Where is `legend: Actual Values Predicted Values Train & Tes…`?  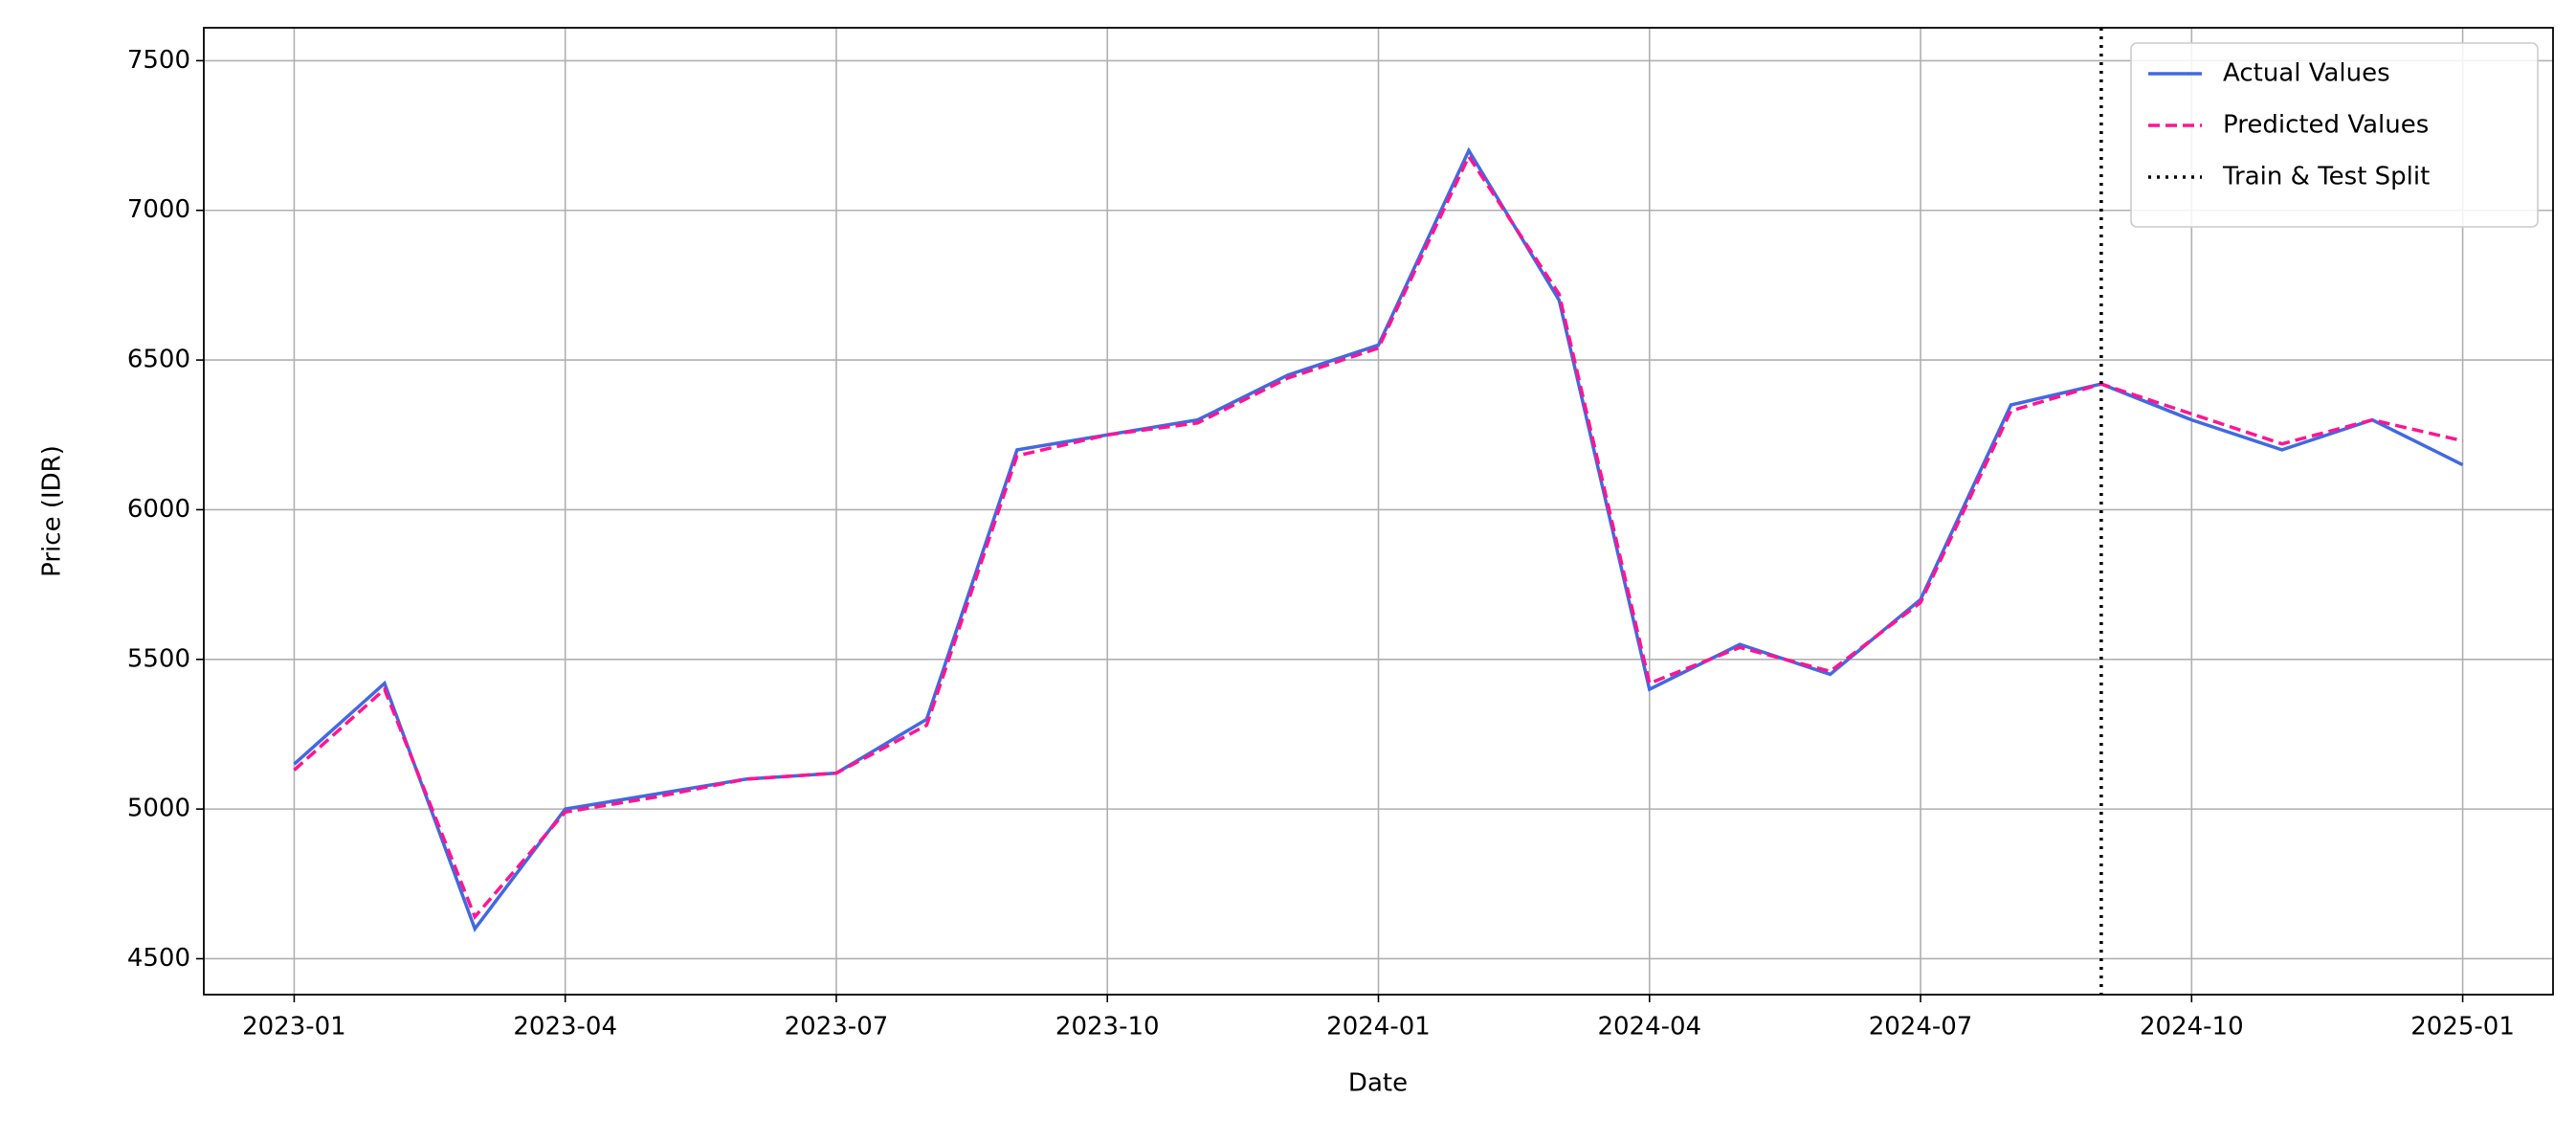 legend: Actual Values Predicted Values Train & Tes… is located at coordinates (2334, 135).